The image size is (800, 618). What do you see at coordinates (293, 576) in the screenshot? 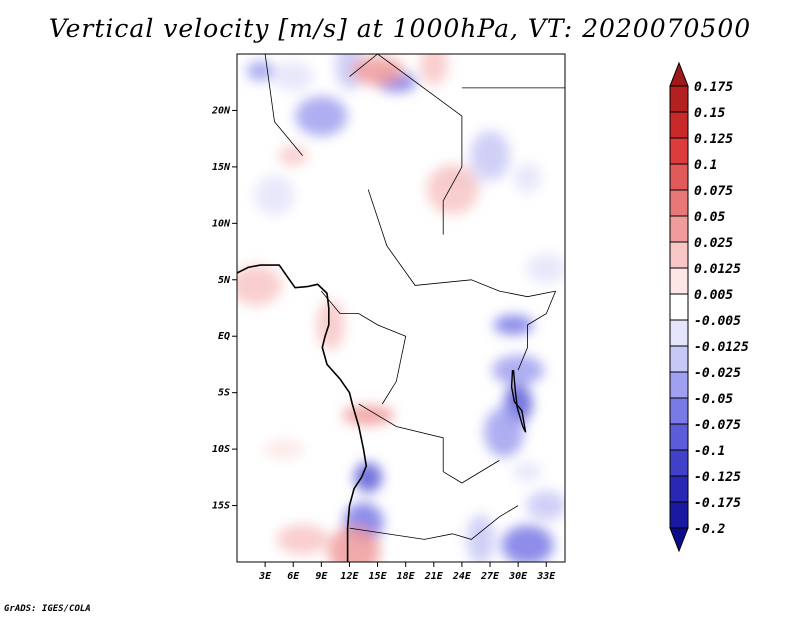
I see `x-tick-label: 6E` at bounding box center [293, 576].